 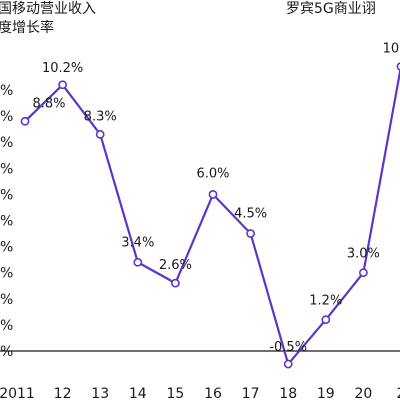 I want to click on x-tick-label: 20, so click(x=363, y=393).